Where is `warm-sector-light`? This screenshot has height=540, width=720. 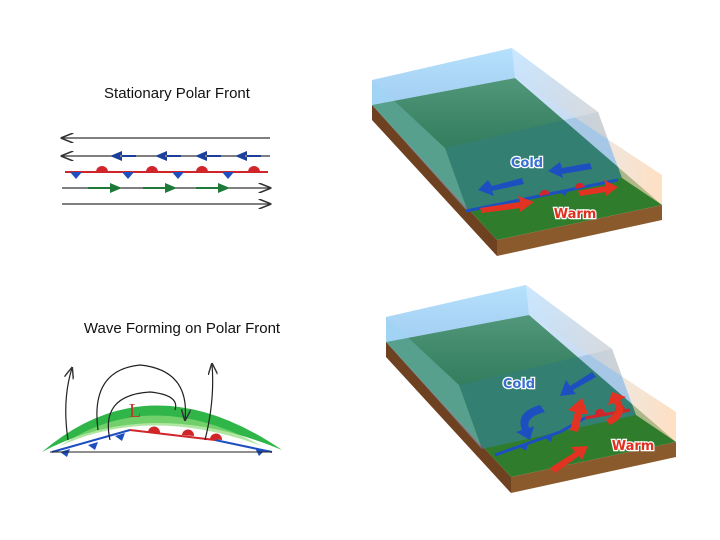
warm-sector-light is located at coordinates (161, 430).